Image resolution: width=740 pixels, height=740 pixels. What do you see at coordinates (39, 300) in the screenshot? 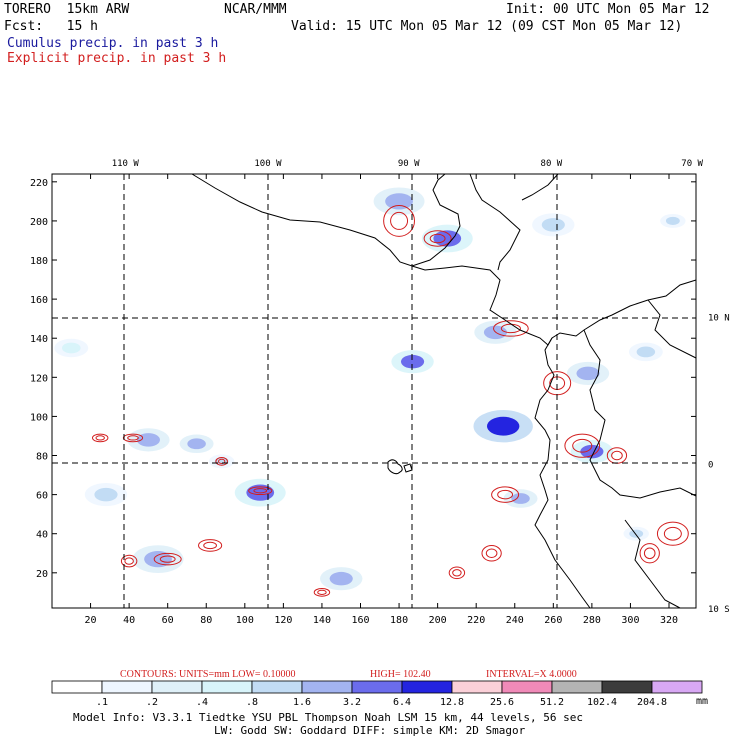
I see `y-tick-label: 160` at bounding box center [39, 300].